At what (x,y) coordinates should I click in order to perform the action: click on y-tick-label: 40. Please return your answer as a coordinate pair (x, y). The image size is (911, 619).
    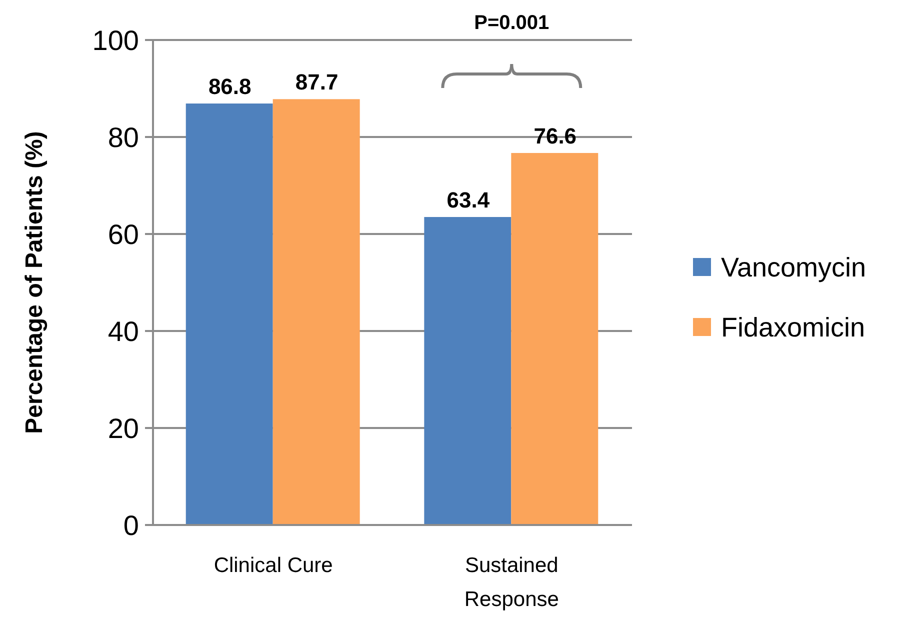
    Looking at the image, I should click on (123, 331).